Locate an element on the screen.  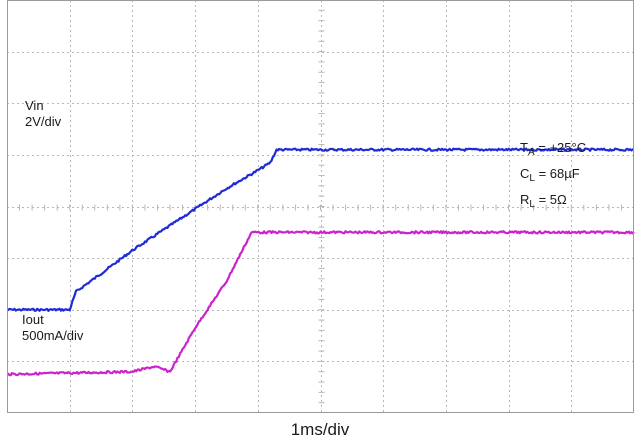
ta-condition: TA = +25°C is located at coordinates (553, 150).